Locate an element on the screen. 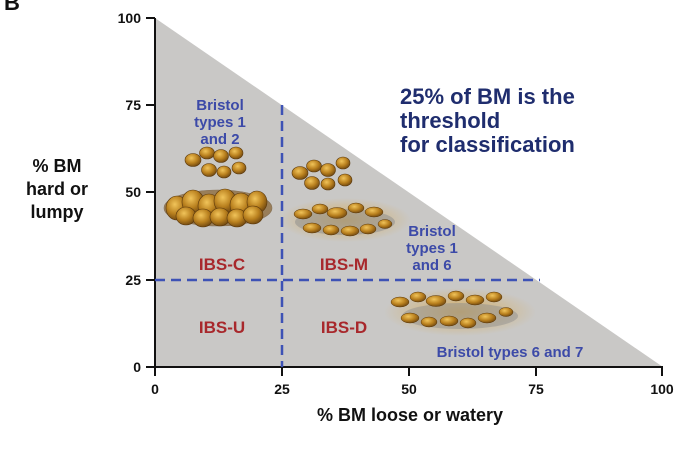  lumpy-sausage-icon is located at coordinates (218, 208).